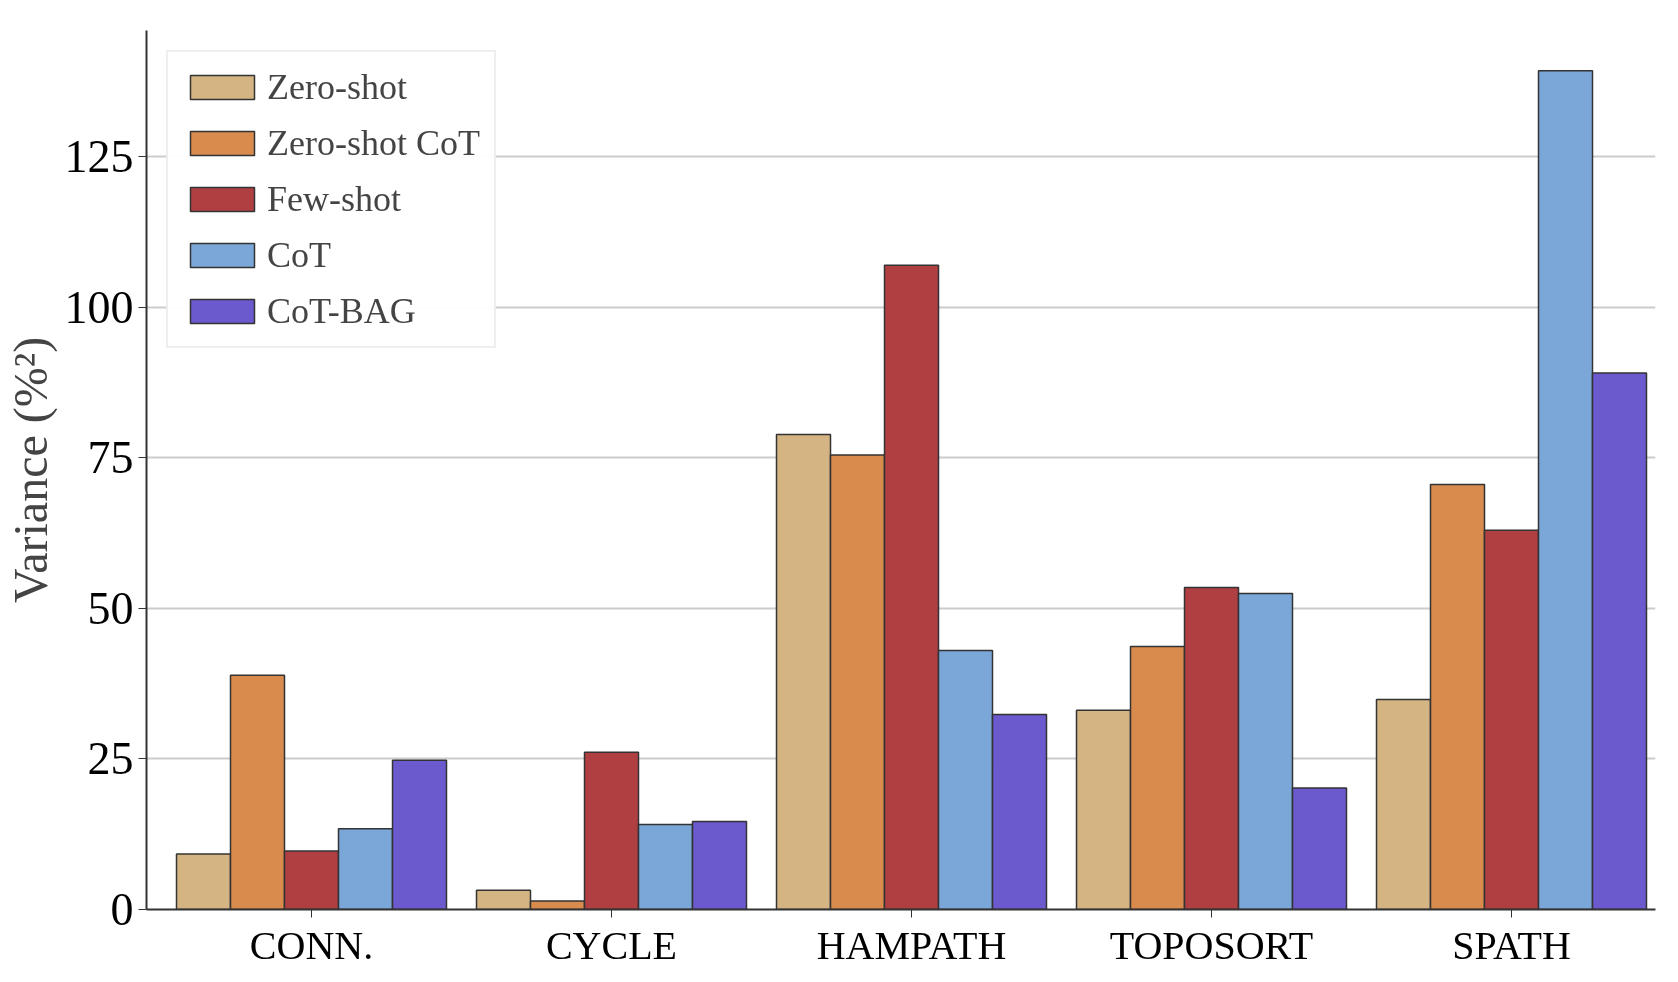 This screenshot has width=1678, height=982. Describe the element at coordinates (611, 945) in the screenshot. I see `x-tick-label: CYCLE` at that location.